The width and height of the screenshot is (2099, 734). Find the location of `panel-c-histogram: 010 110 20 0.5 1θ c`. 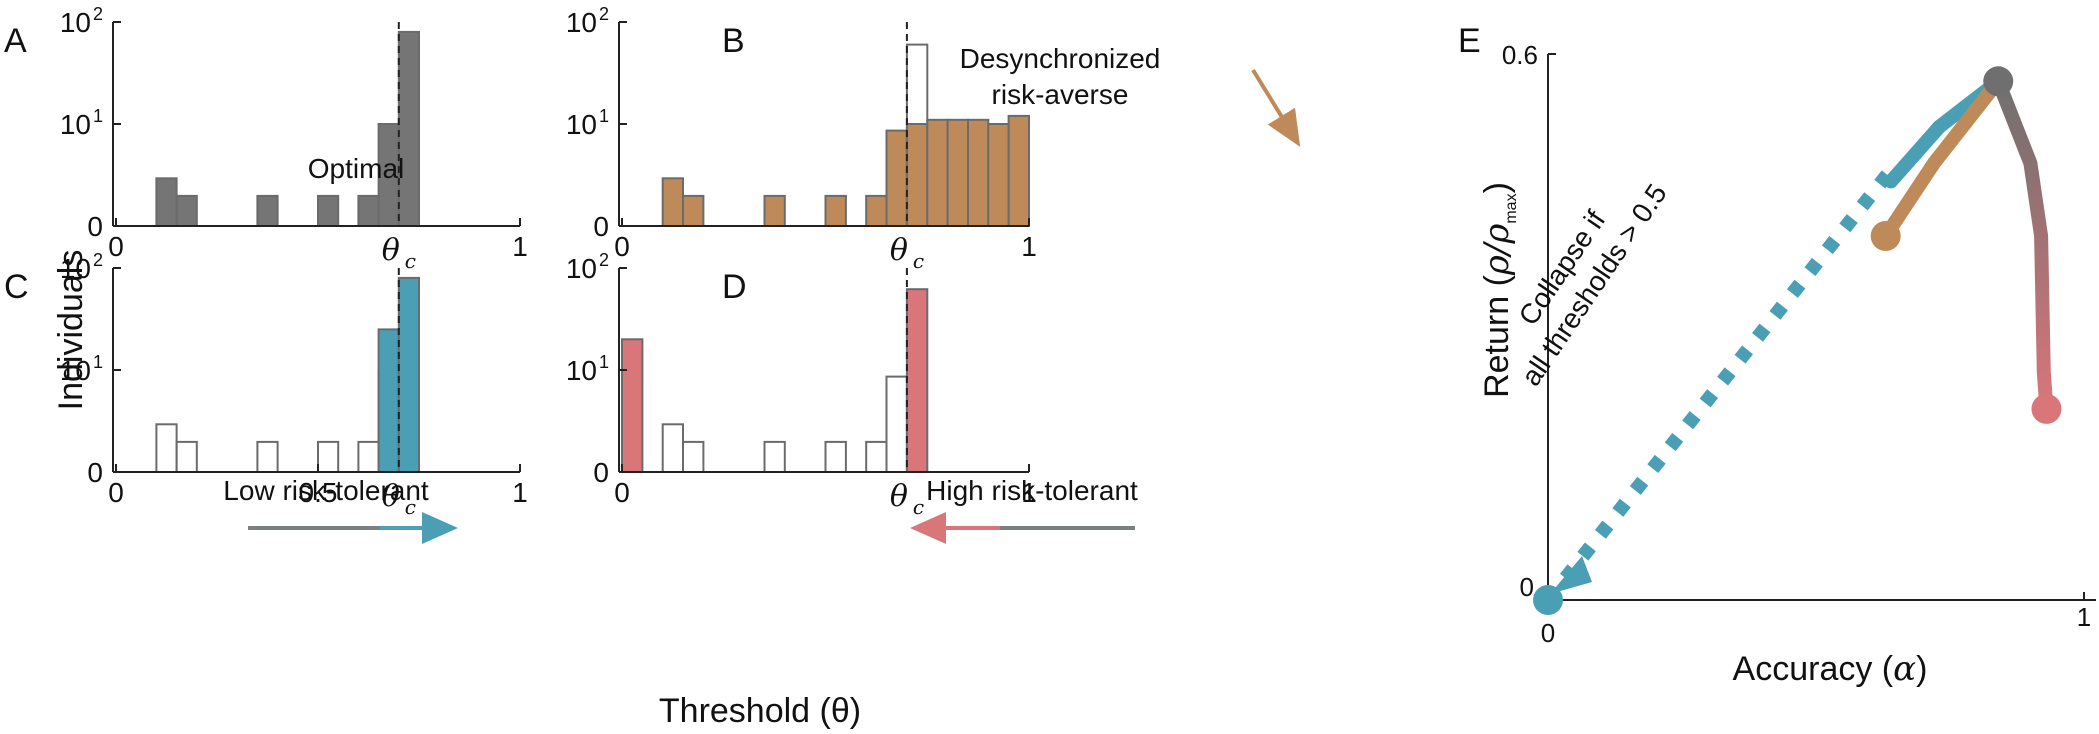

panel-c-histogram: 010 110 20 0.5 1θ c is located at coordinates (294, 384).